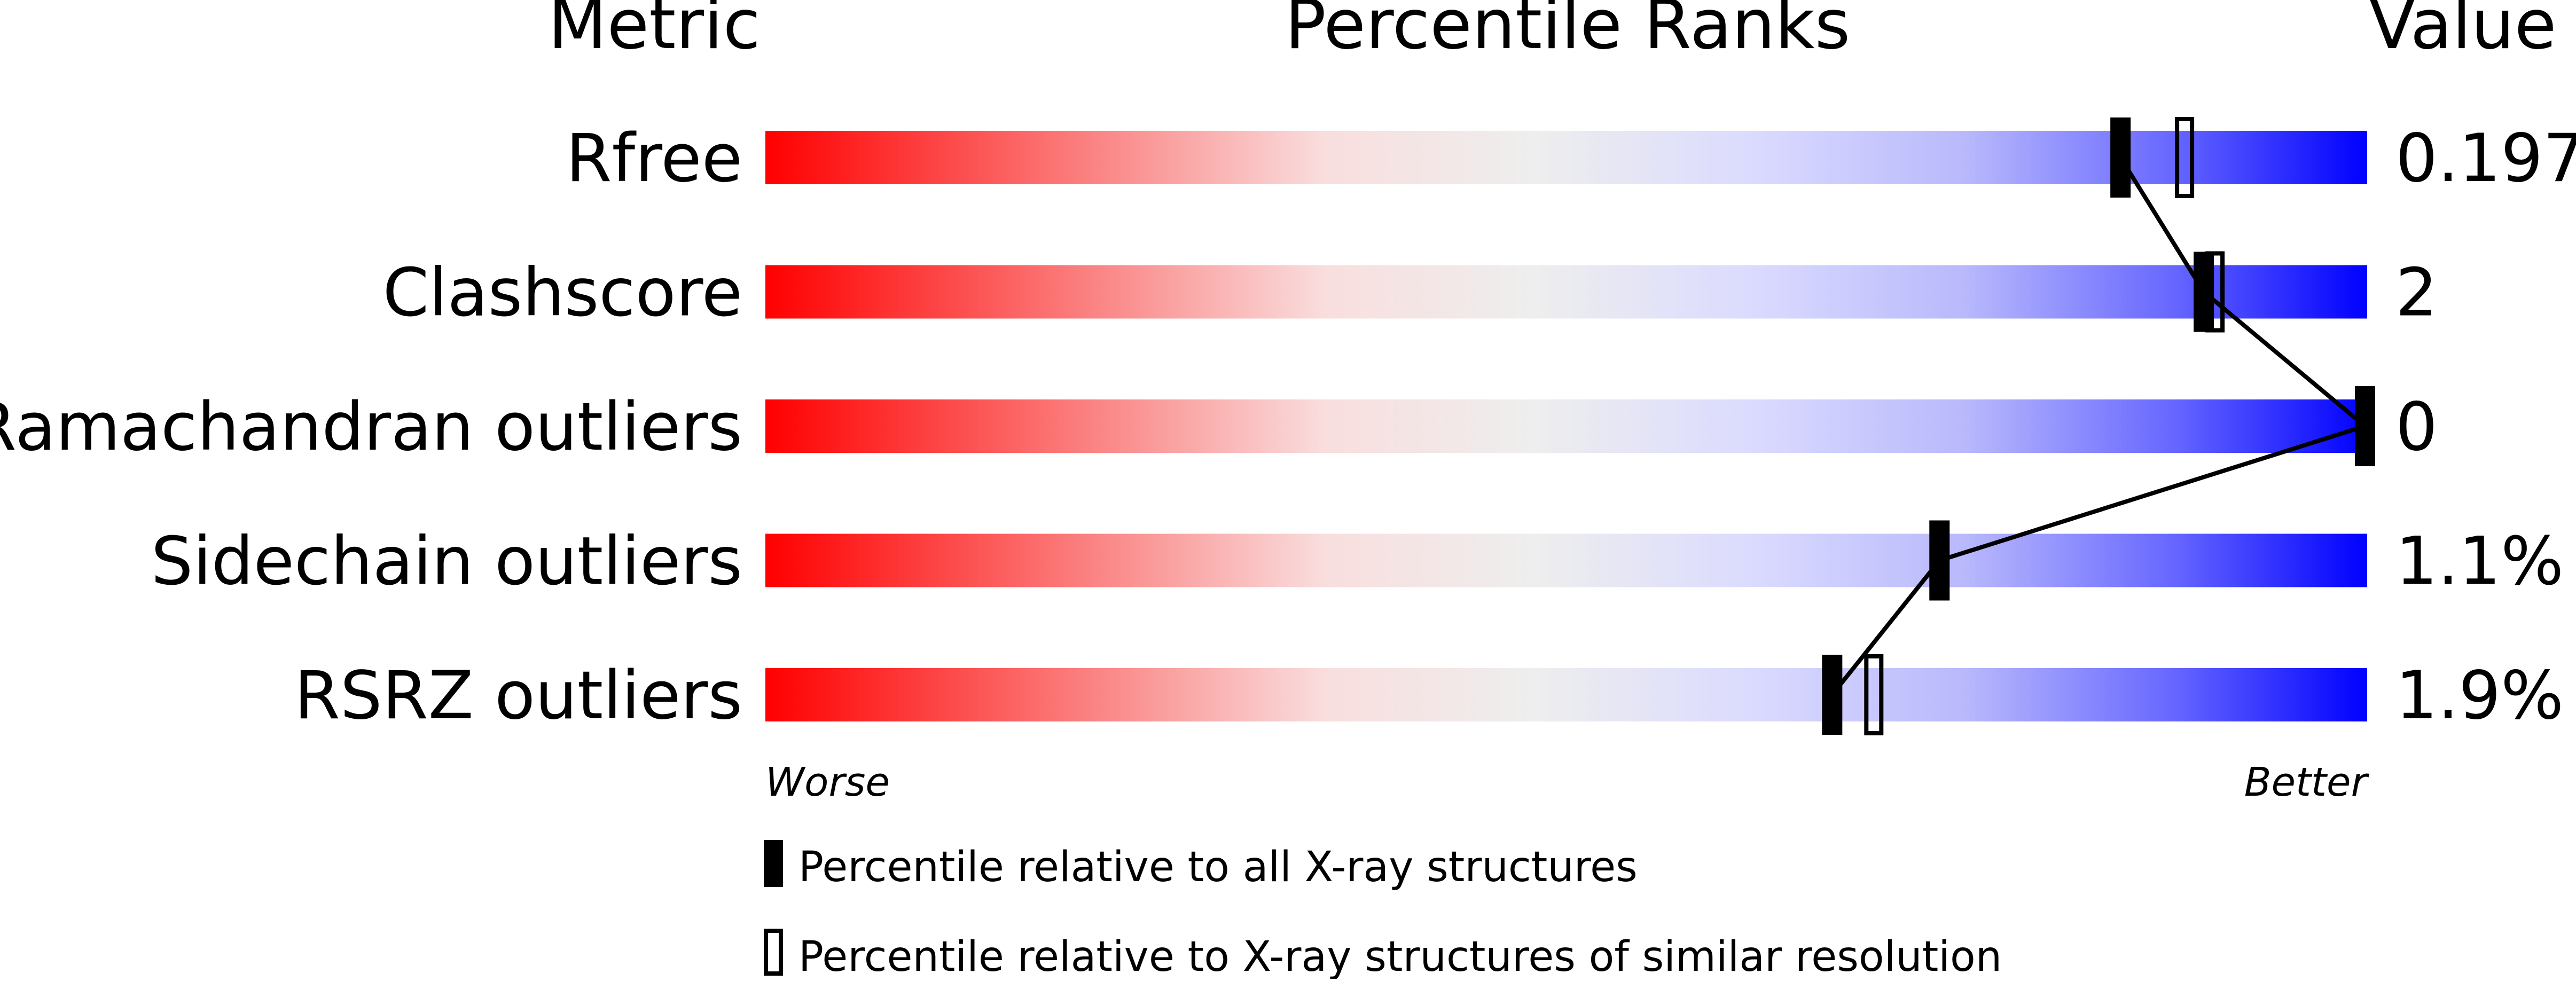  I want to click on metric-label: Sidechain outliers, so click(446, 561).